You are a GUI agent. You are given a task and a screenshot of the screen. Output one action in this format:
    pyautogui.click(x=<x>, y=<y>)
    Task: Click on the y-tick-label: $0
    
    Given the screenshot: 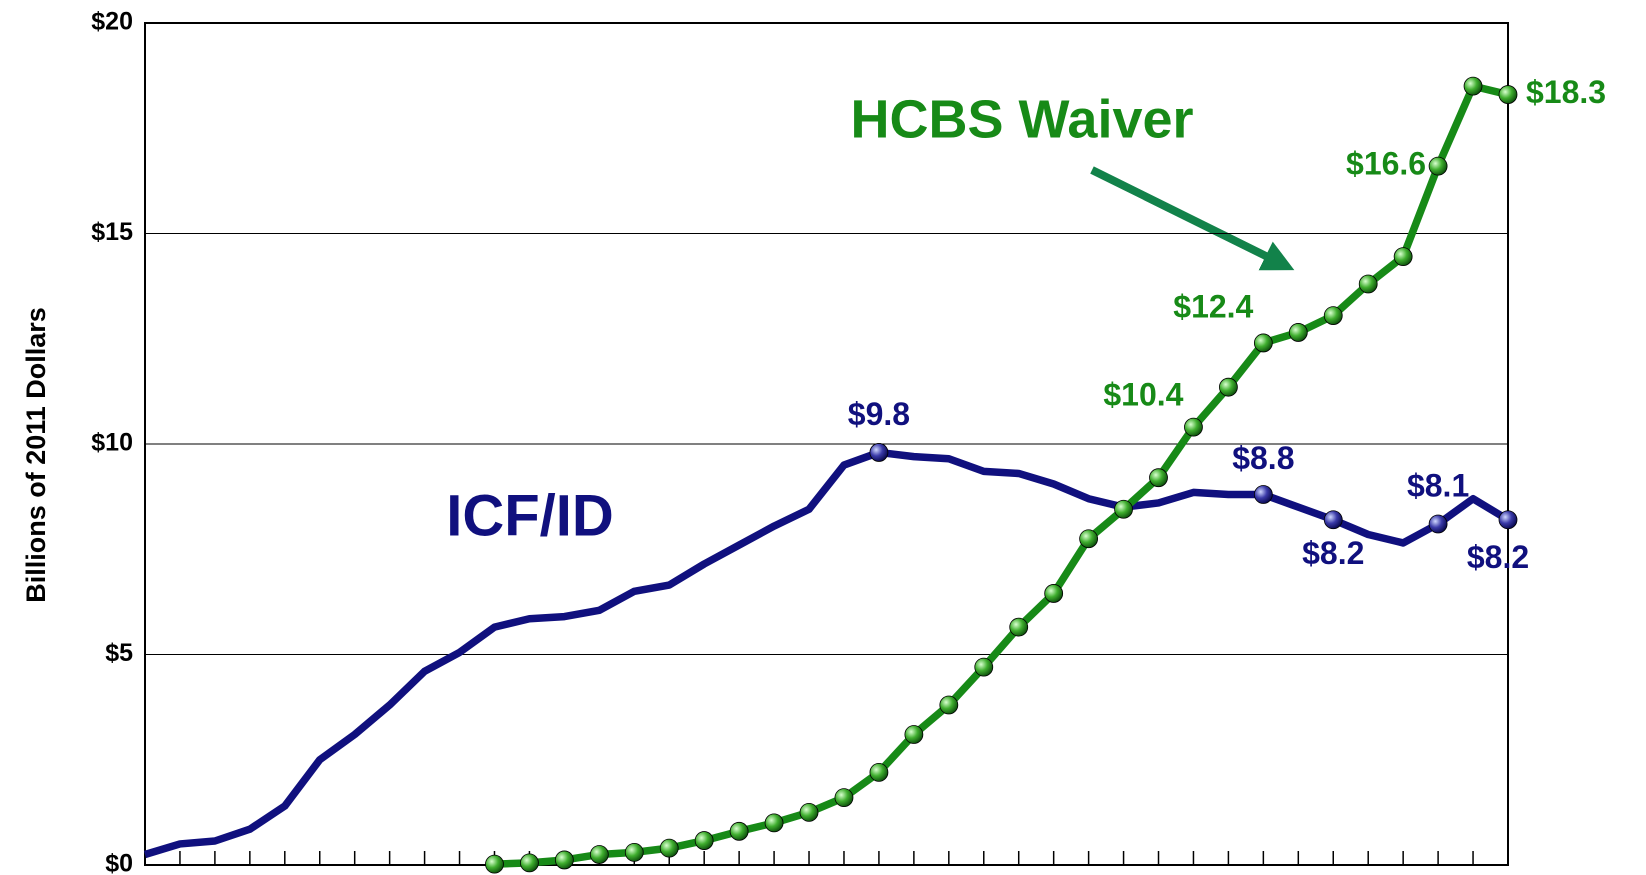 What is the action you would take?
    pyautogui.click(x=119, y=862)
    